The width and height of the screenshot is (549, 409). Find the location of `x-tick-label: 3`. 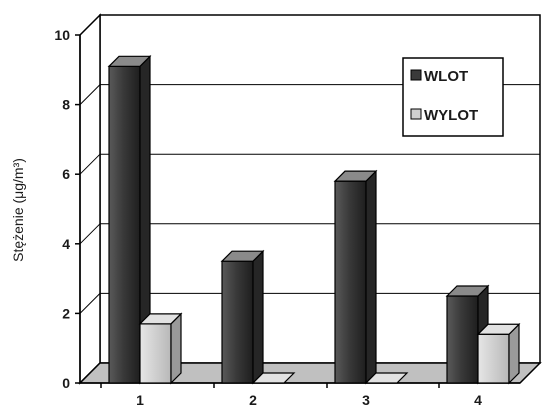

x-tick-label: 3 is located at coordinates (366, 400).